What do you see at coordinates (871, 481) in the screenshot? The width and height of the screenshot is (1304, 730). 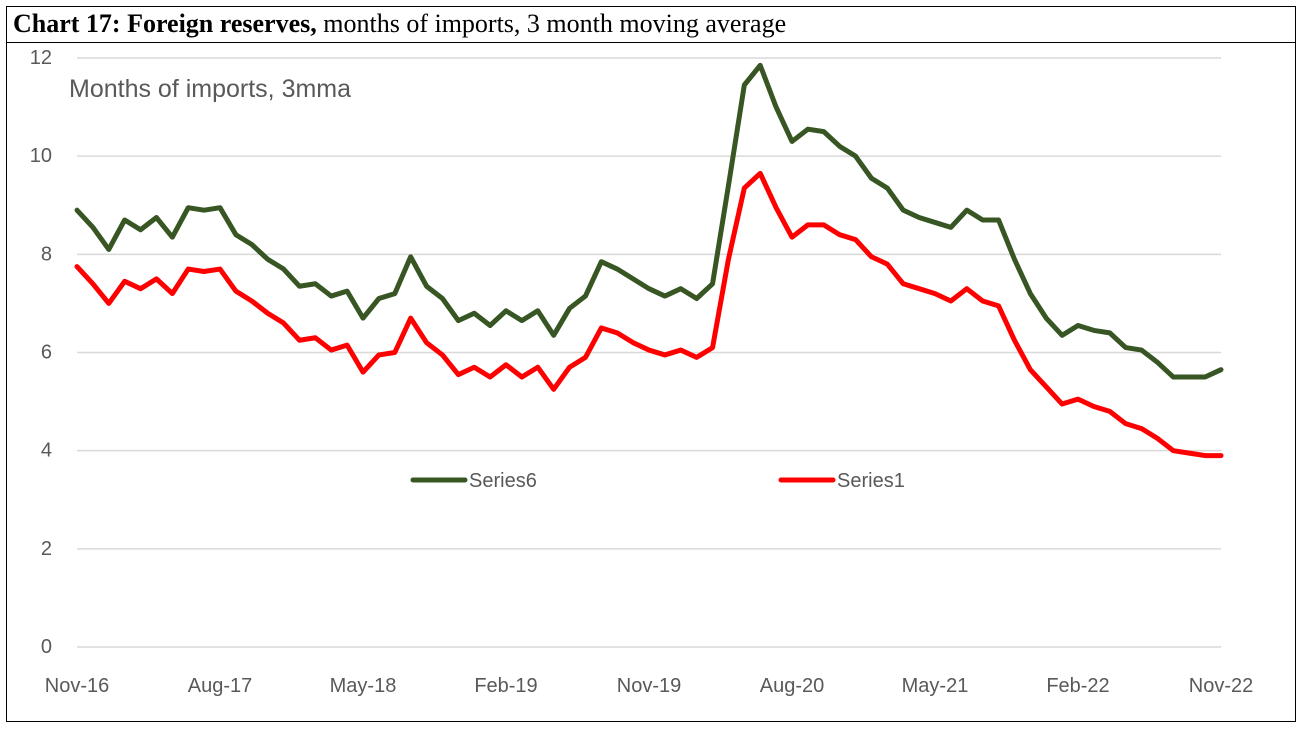 I see `legend-label-series1: Series1` at bounding box center [871, 481].